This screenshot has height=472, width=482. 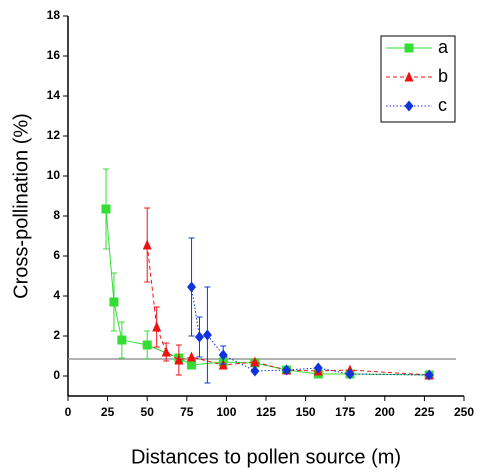 I want to click on x-tick-label: 125, so click(x=266, y=412).